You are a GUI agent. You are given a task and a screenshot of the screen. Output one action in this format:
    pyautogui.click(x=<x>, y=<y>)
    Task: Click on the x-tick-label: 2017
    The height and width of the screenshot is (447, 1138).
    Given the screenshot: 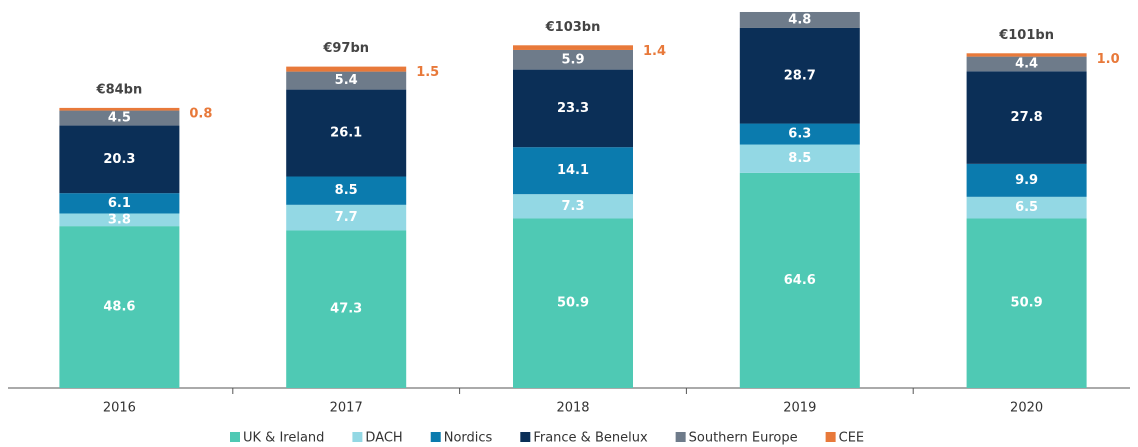 What is the action you would take?
    pyautogui.click(x=346, y=408)
    